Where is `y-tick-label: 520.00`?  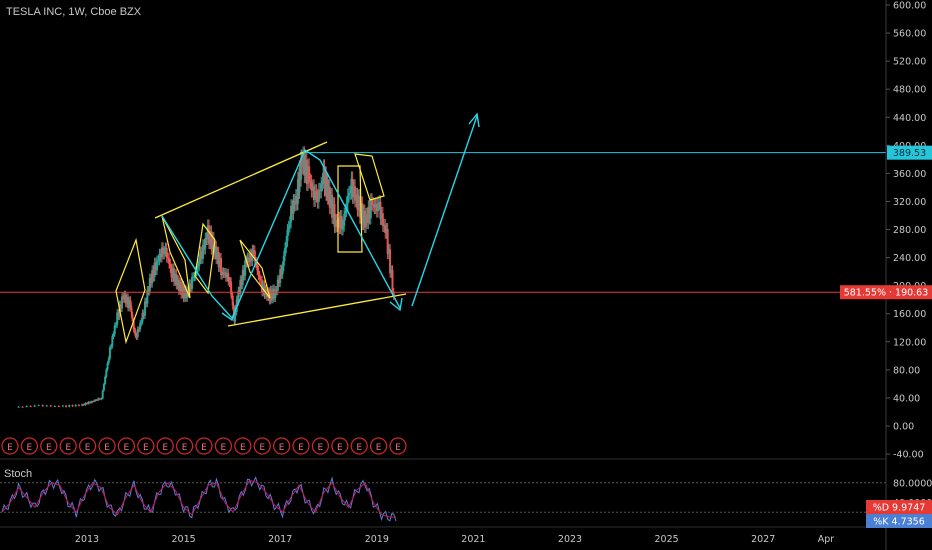
y-tick-label: 520.00 is located at coordinates (909, 62).